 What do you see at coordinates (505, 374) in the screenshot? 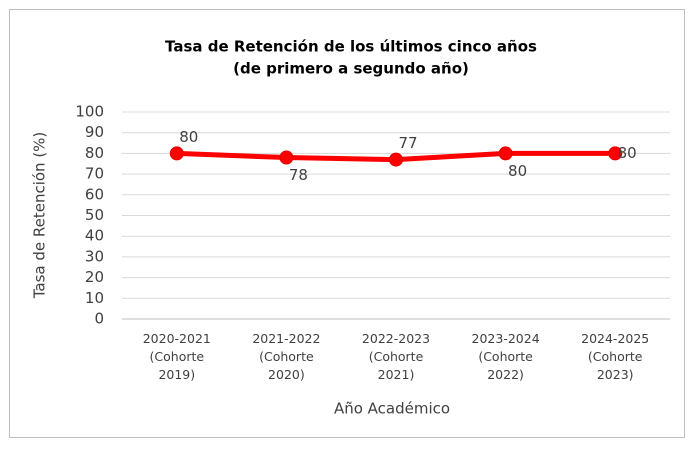
I see `x-tick-label-line: 2022)` at bounding box center [505, 374].